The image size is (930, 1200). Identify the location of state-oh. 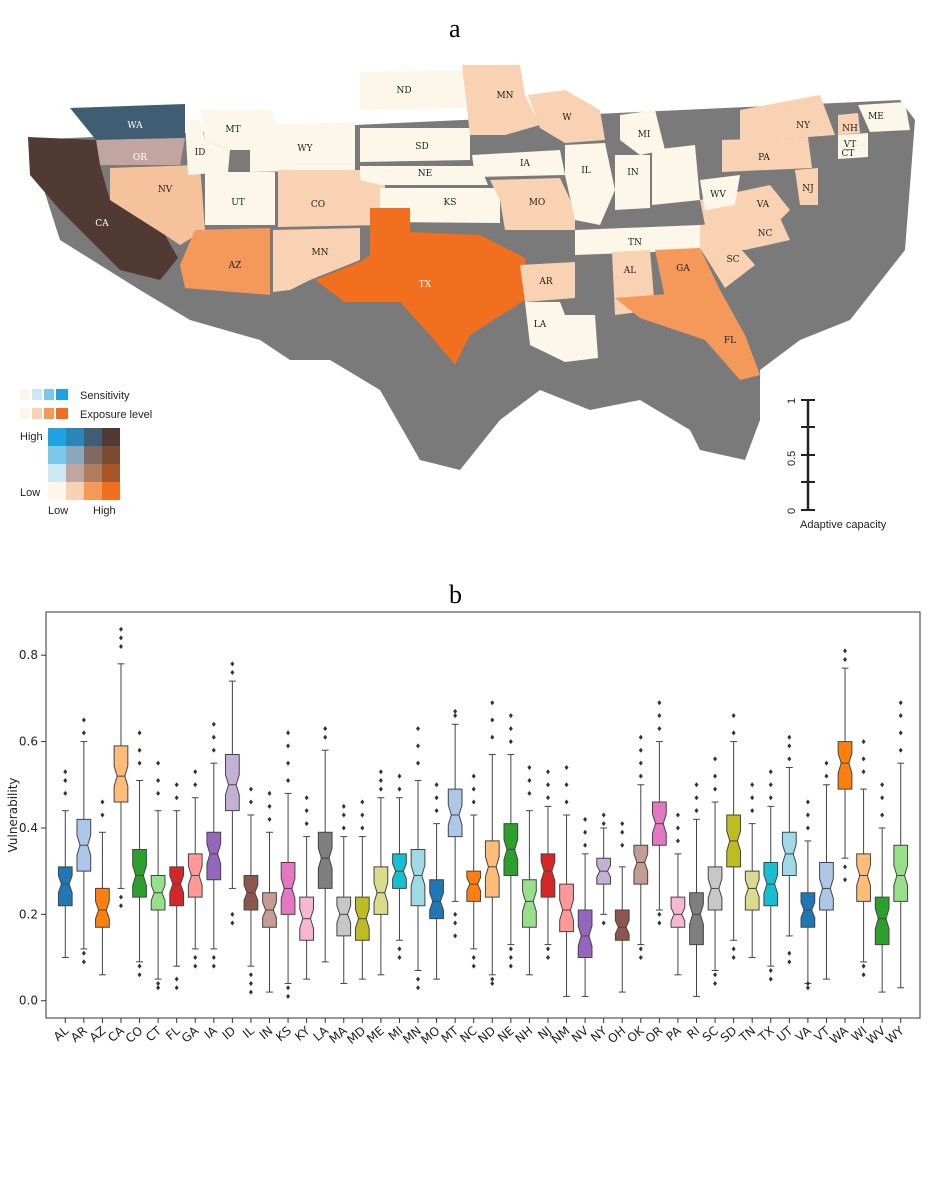
(676, 175).